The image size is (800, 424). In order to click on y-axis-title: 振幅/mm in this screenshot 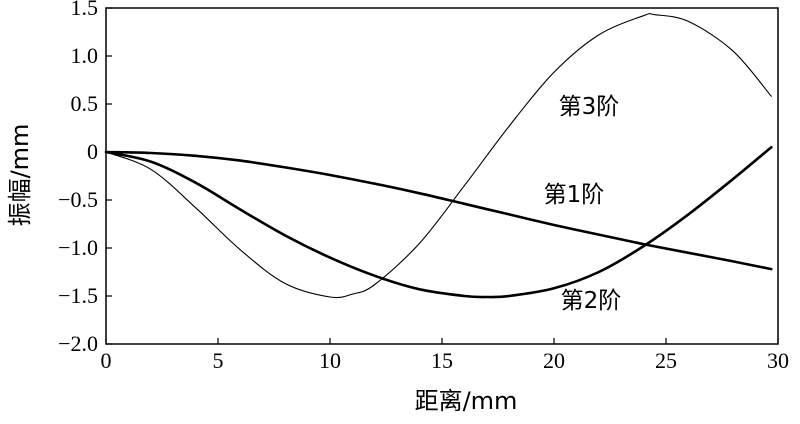, I will do `click(20, 175)`.